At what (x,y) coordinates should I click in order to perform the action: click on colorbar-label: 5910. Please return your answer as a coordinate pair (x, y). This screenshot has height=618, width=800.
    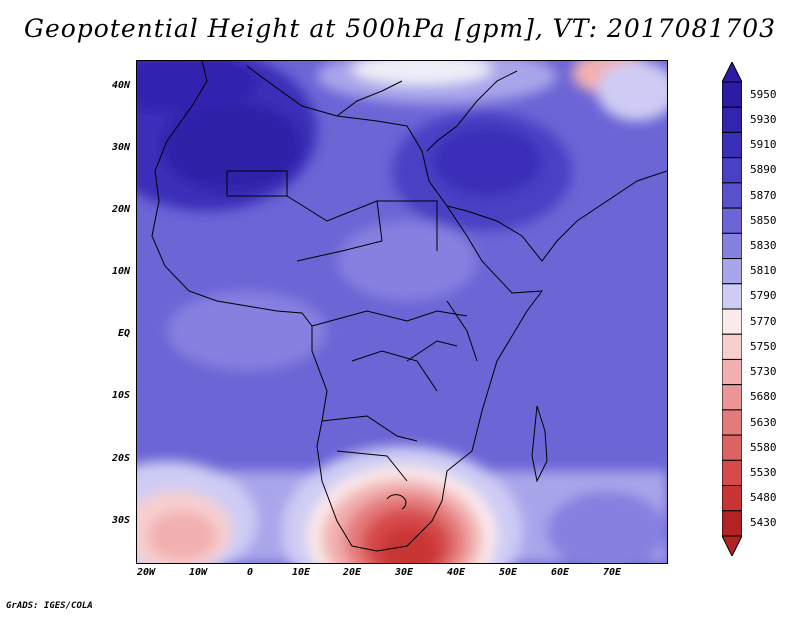
    Looking at the image, I should click on (763, 145).